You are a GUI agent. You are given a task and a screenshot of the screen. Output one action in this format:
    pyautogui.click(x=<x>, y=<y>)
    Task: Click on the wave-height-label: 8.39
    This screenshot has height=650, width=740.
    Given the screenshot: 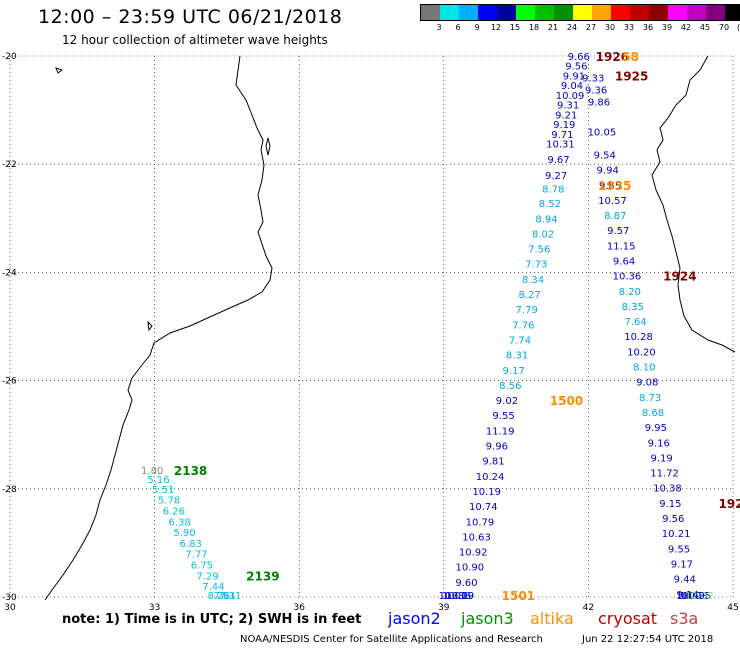 What is the action you would take?
    pyautogui.click(x=463, y=596)
    